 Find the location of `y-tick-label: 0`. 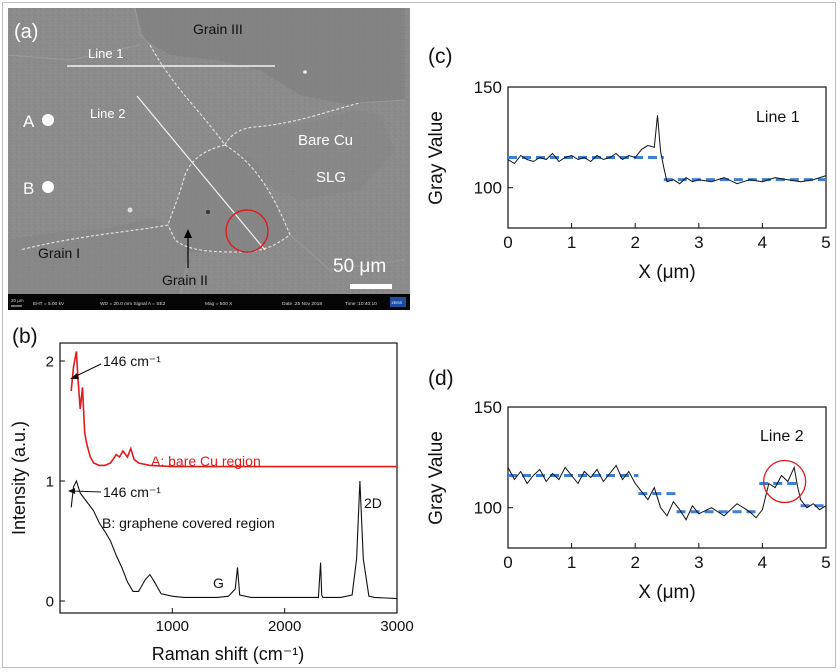

y-tick-label: 0 is located at coordinates (50, 601).